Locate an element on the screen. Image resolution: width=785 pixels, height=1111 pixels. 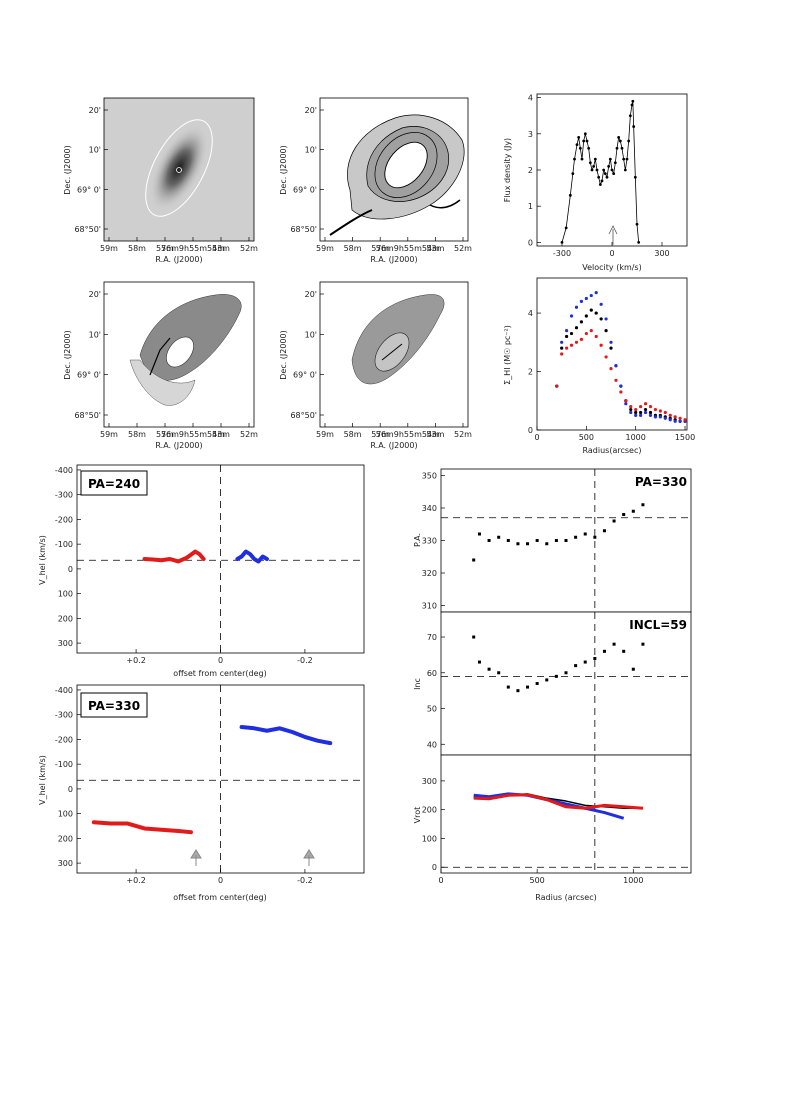
pv330-label: PA=330 is located at coordinates (114, 706).